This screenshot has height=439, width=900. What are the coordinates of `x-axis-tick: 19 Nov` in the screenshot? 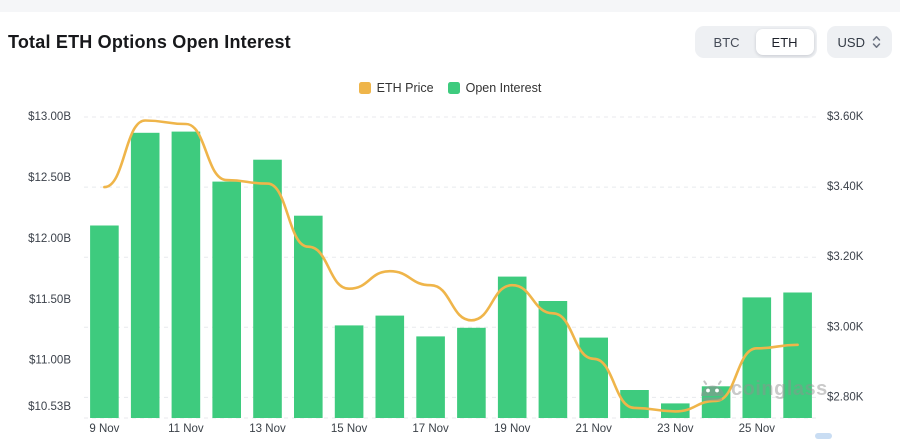 It's located at (512, 429).